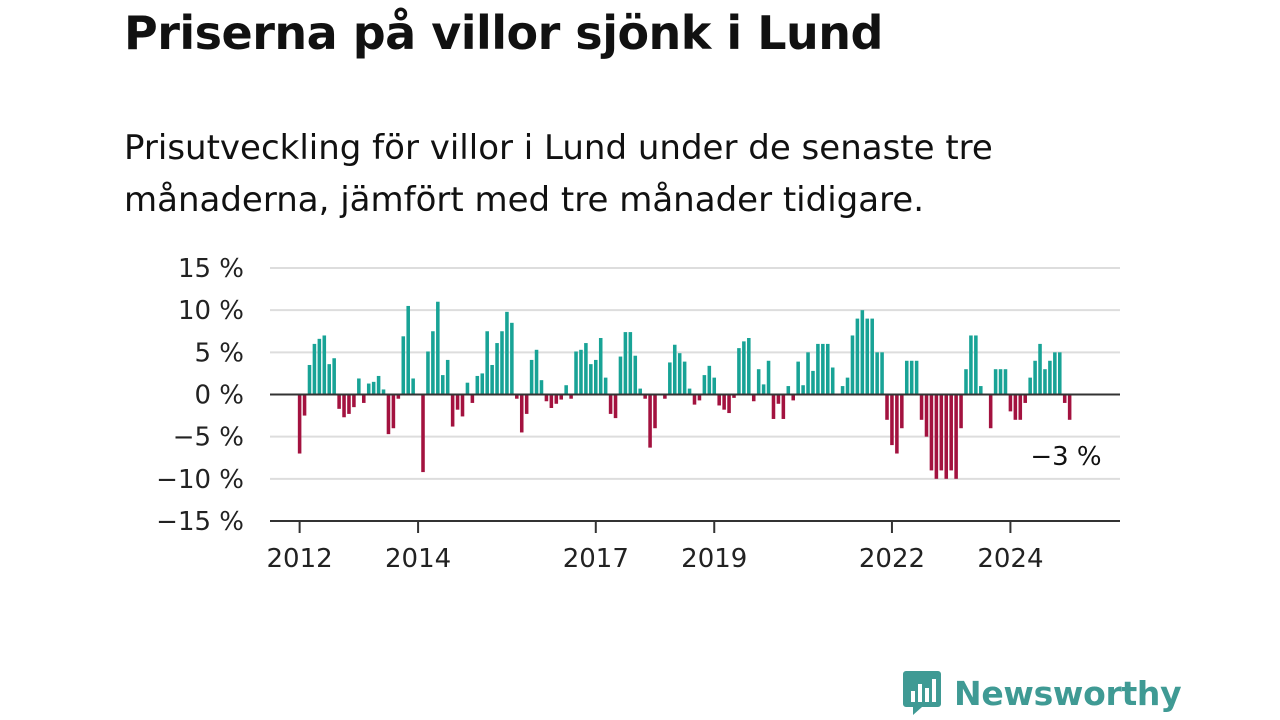  Describe the element at coordinates (219, 396) in the screenshot. I see `y-tick-label: 0 %` at that location.